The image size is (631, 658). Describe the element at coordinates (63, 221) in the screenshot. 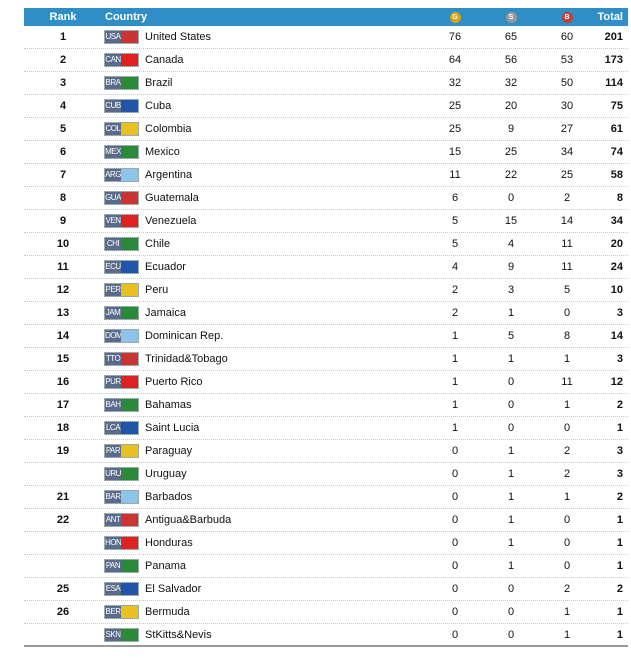

I see `rank-cell: 9` at that location.